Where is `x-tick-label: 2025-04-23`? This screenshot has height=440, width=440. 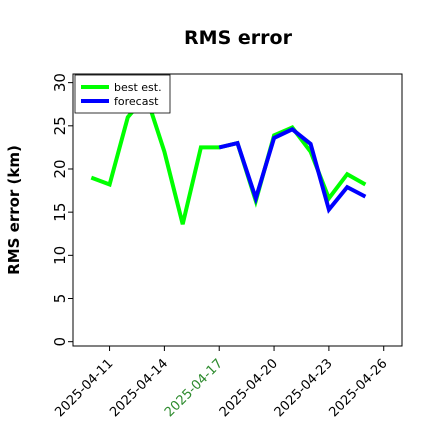 x-tick-label: 2025-04-23 is located at coordinates (304, 388).